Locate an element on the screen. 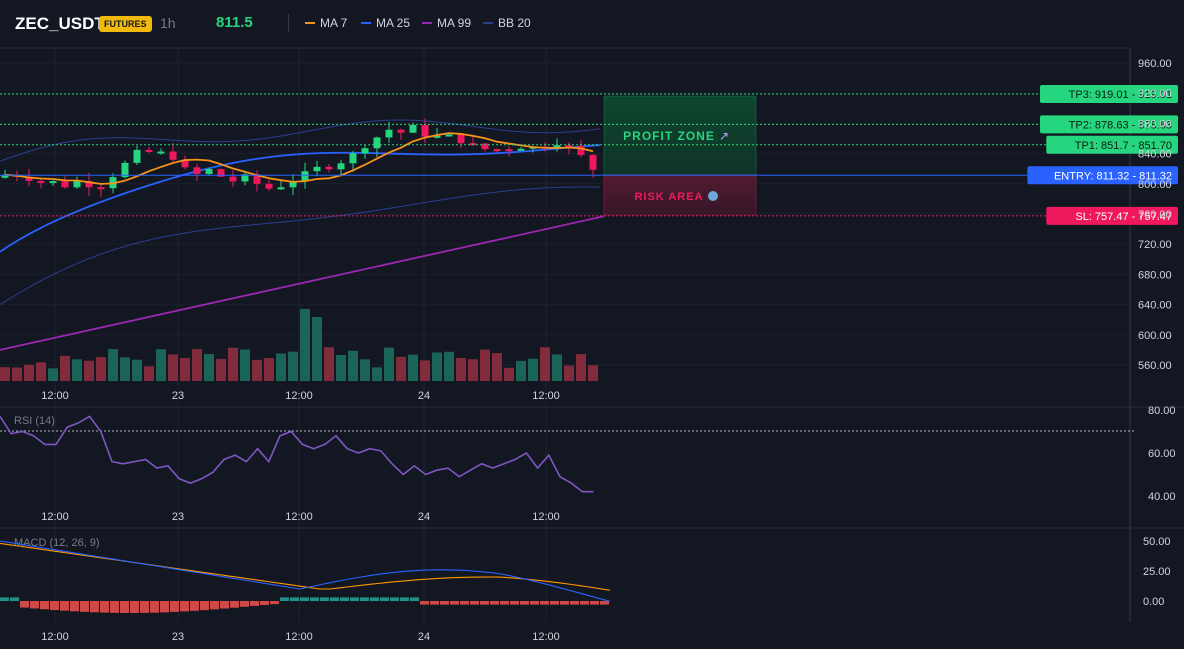 Image resolution: width=1184 pixels, height=649 pixels. legend-ma25-swatch is located at coordinates (366, 23).